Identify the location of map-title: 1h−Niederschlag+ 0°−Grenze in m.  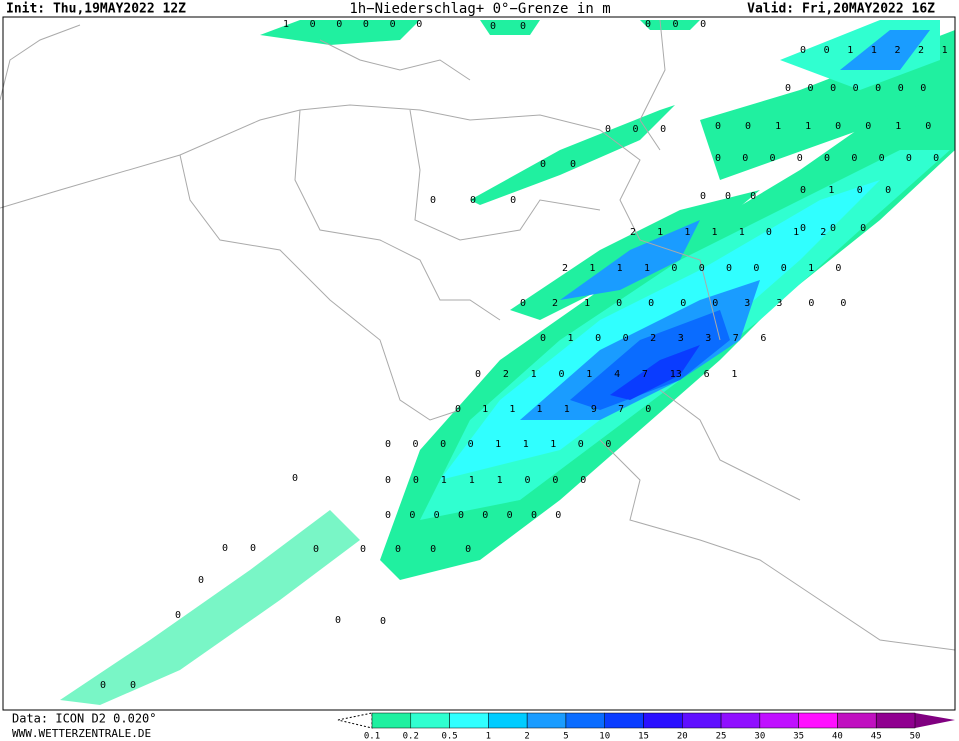
(479, 9).